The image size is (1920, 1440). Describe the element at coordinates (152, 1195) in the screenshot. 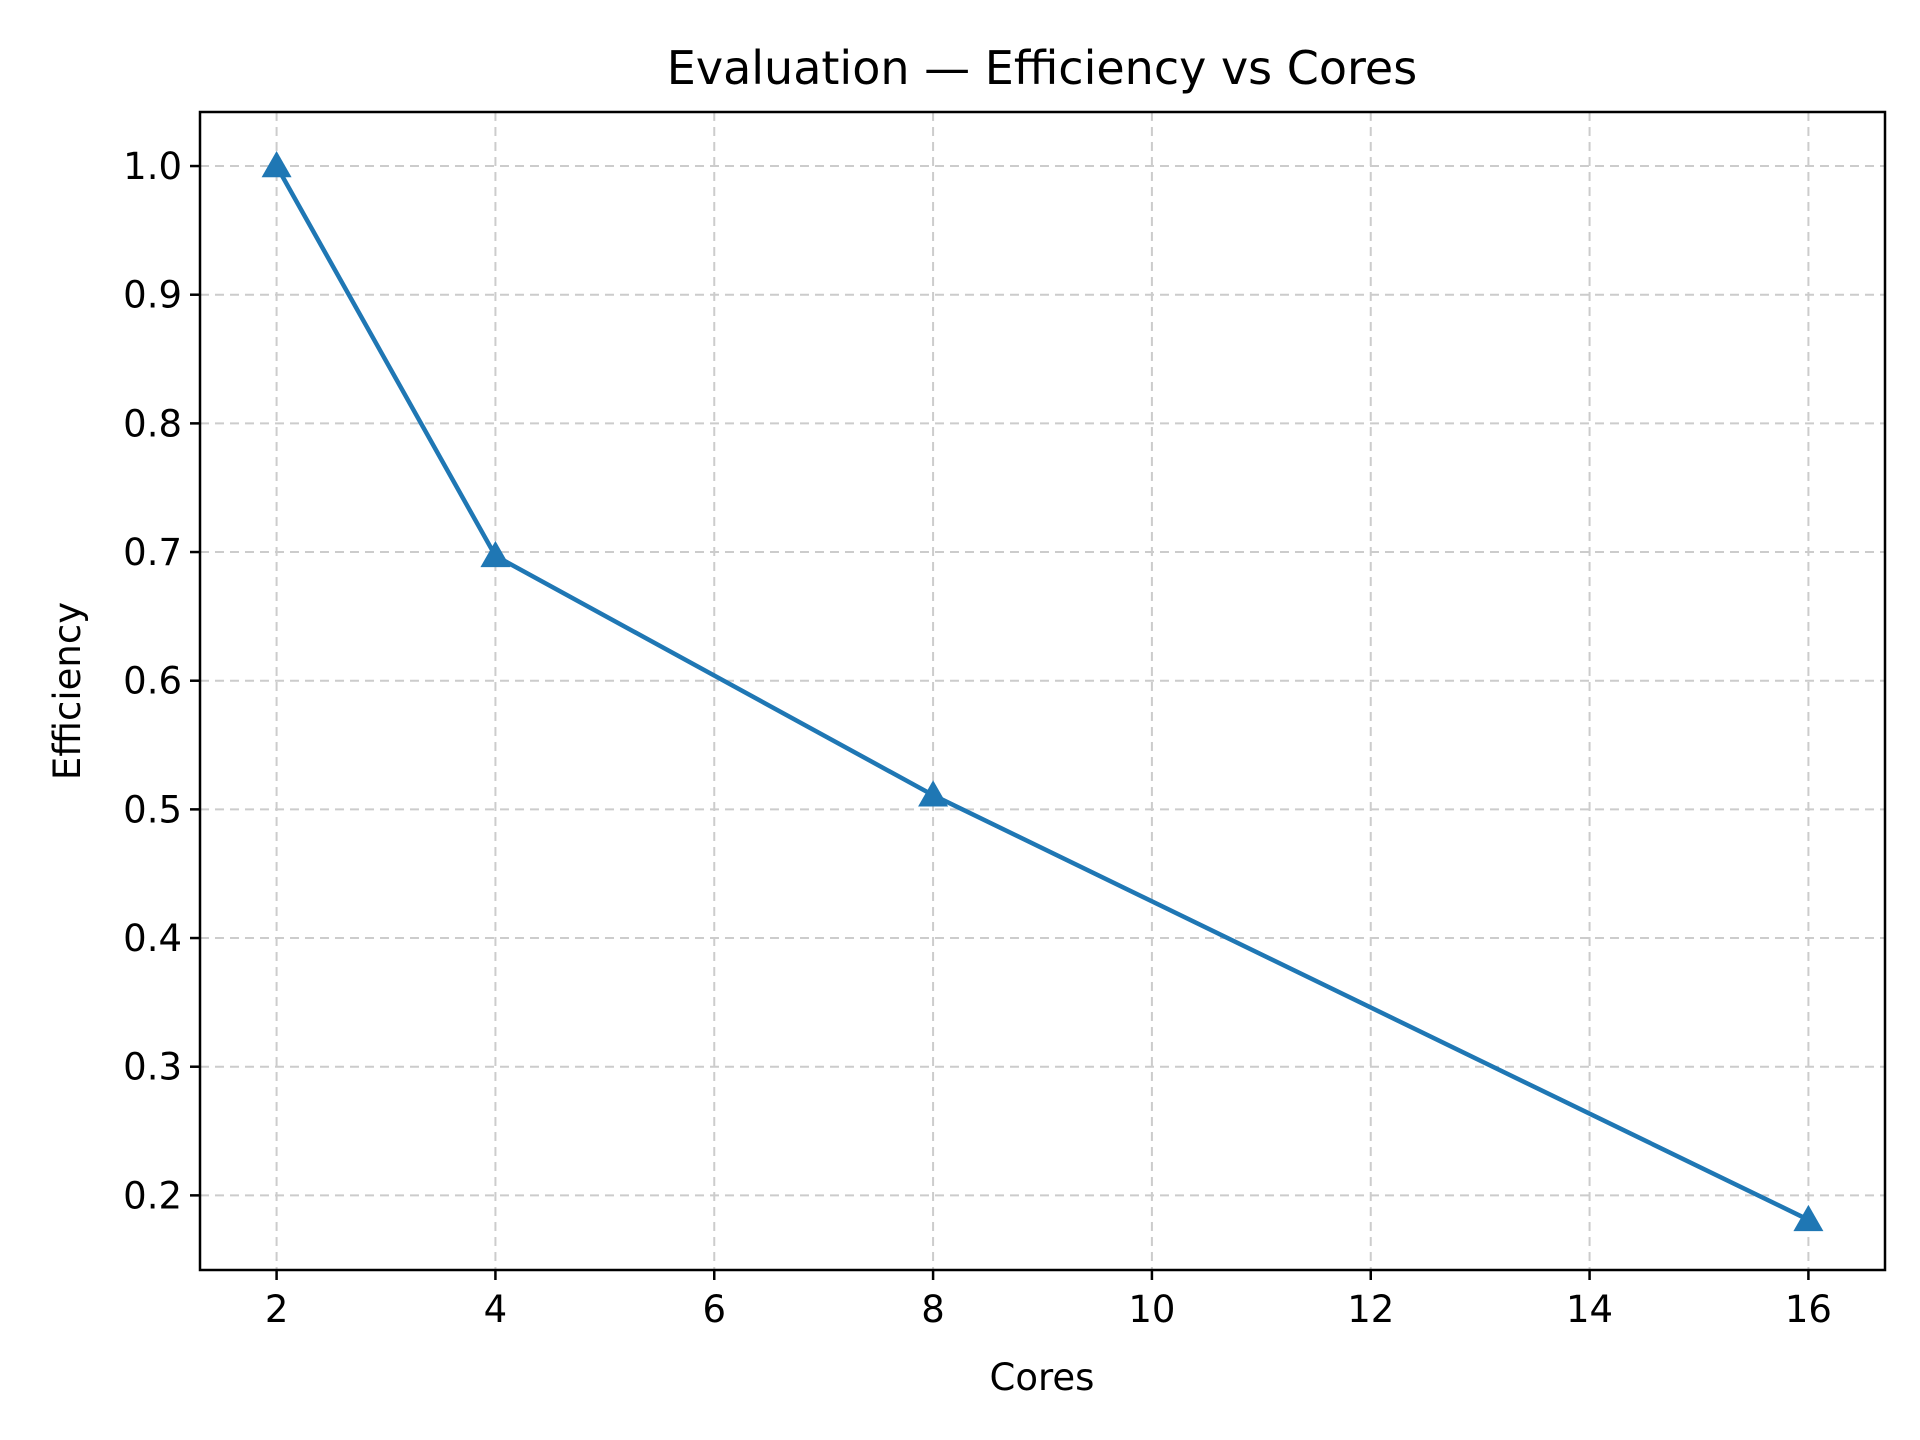

I see `y-tick-label: 0.2` at that location.